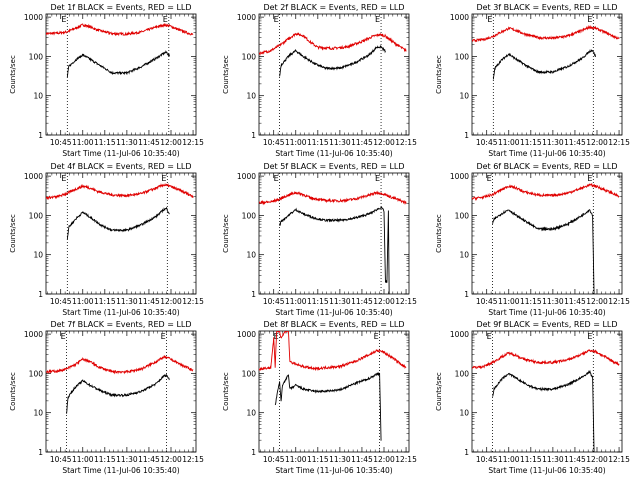 Image resolution: width=640 pixels, height=480 pixels. I want to click on panel-title: Det 4f BLACK = Events, RED = LLD, so click(120, 166).